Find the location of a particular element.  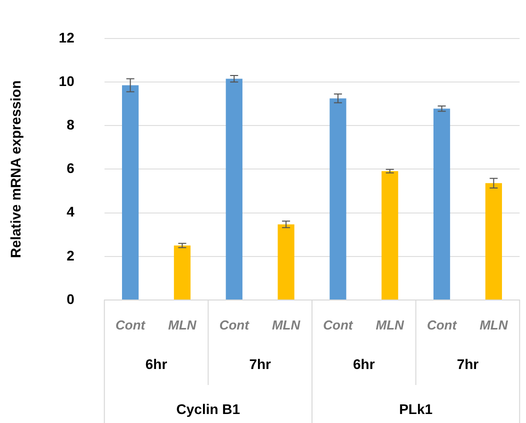

y-tick-label: 10 is located at coordinates (66, 80).